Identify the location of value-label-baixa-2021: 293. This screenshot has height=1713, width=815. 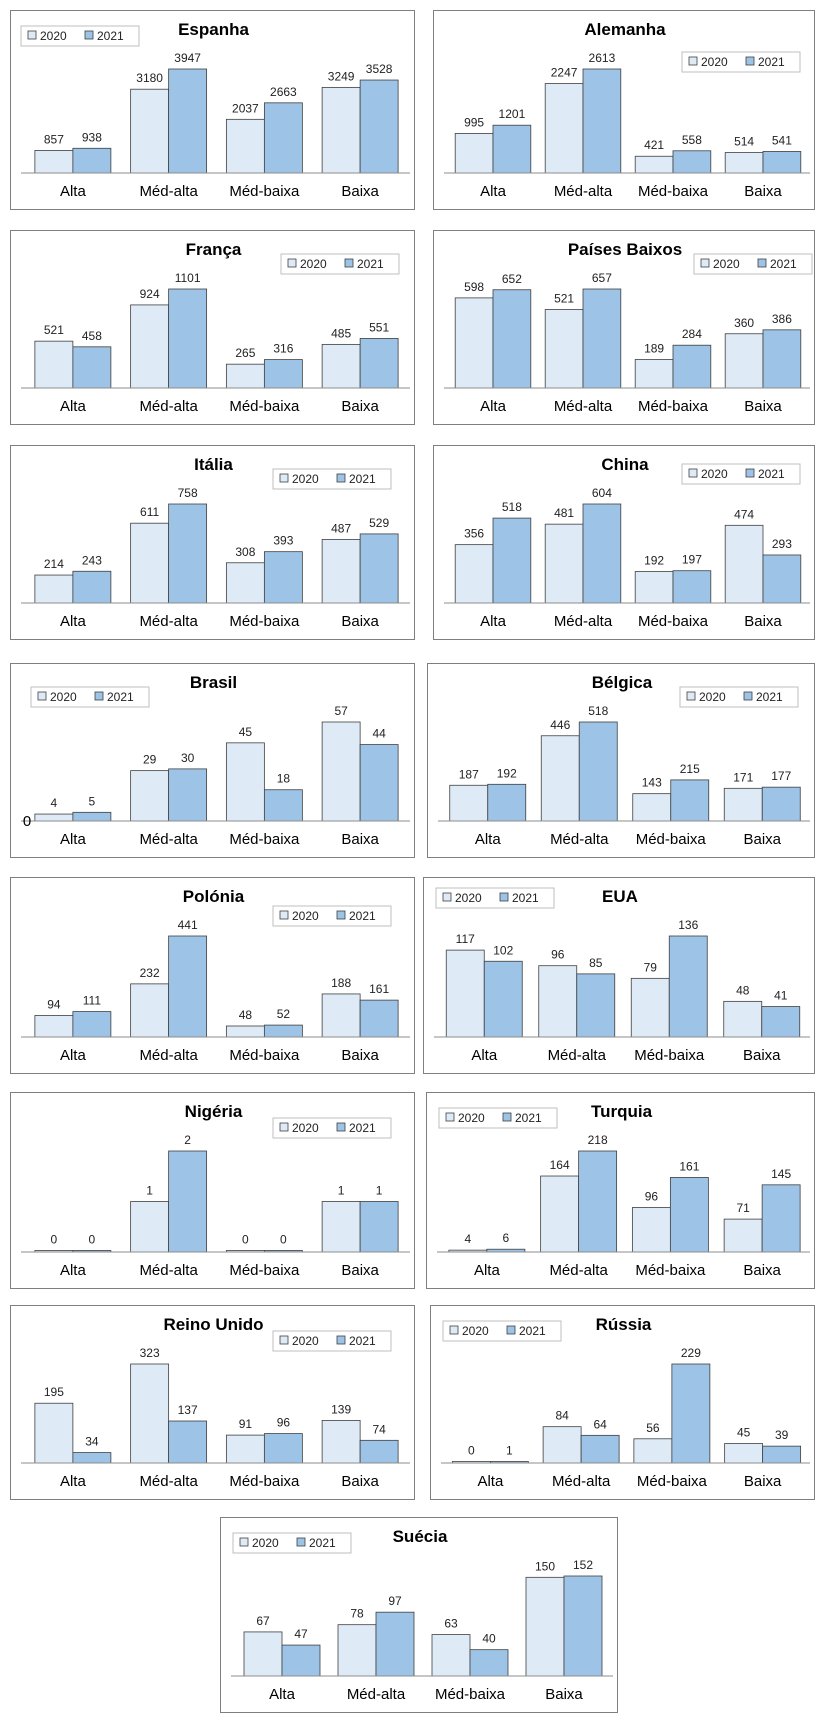
(782, 544).